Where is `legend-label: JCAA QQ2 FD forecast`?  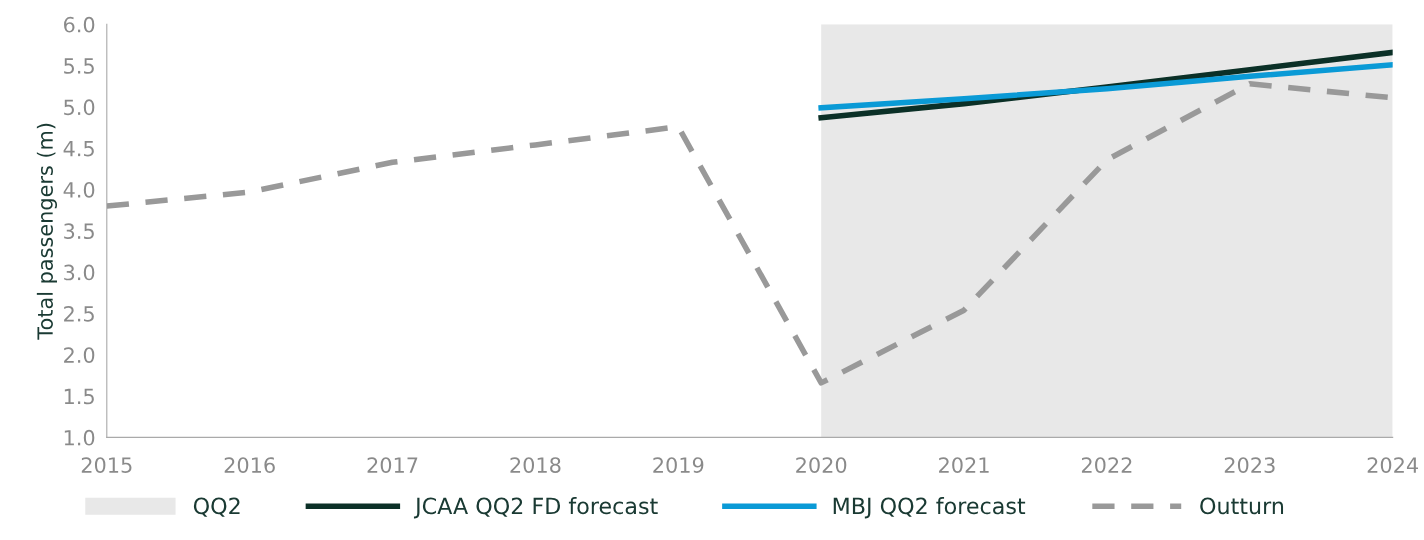 legend-label: JCAA QQ2 FD forecast is located at coordinates (535, 508).